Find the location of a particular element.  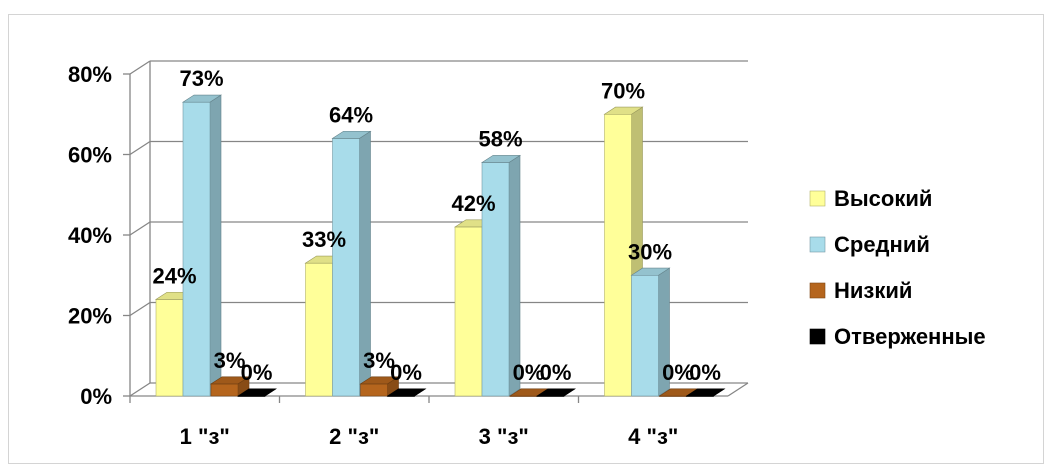

legend-label: Высокий is located at coordinates (883, 198).